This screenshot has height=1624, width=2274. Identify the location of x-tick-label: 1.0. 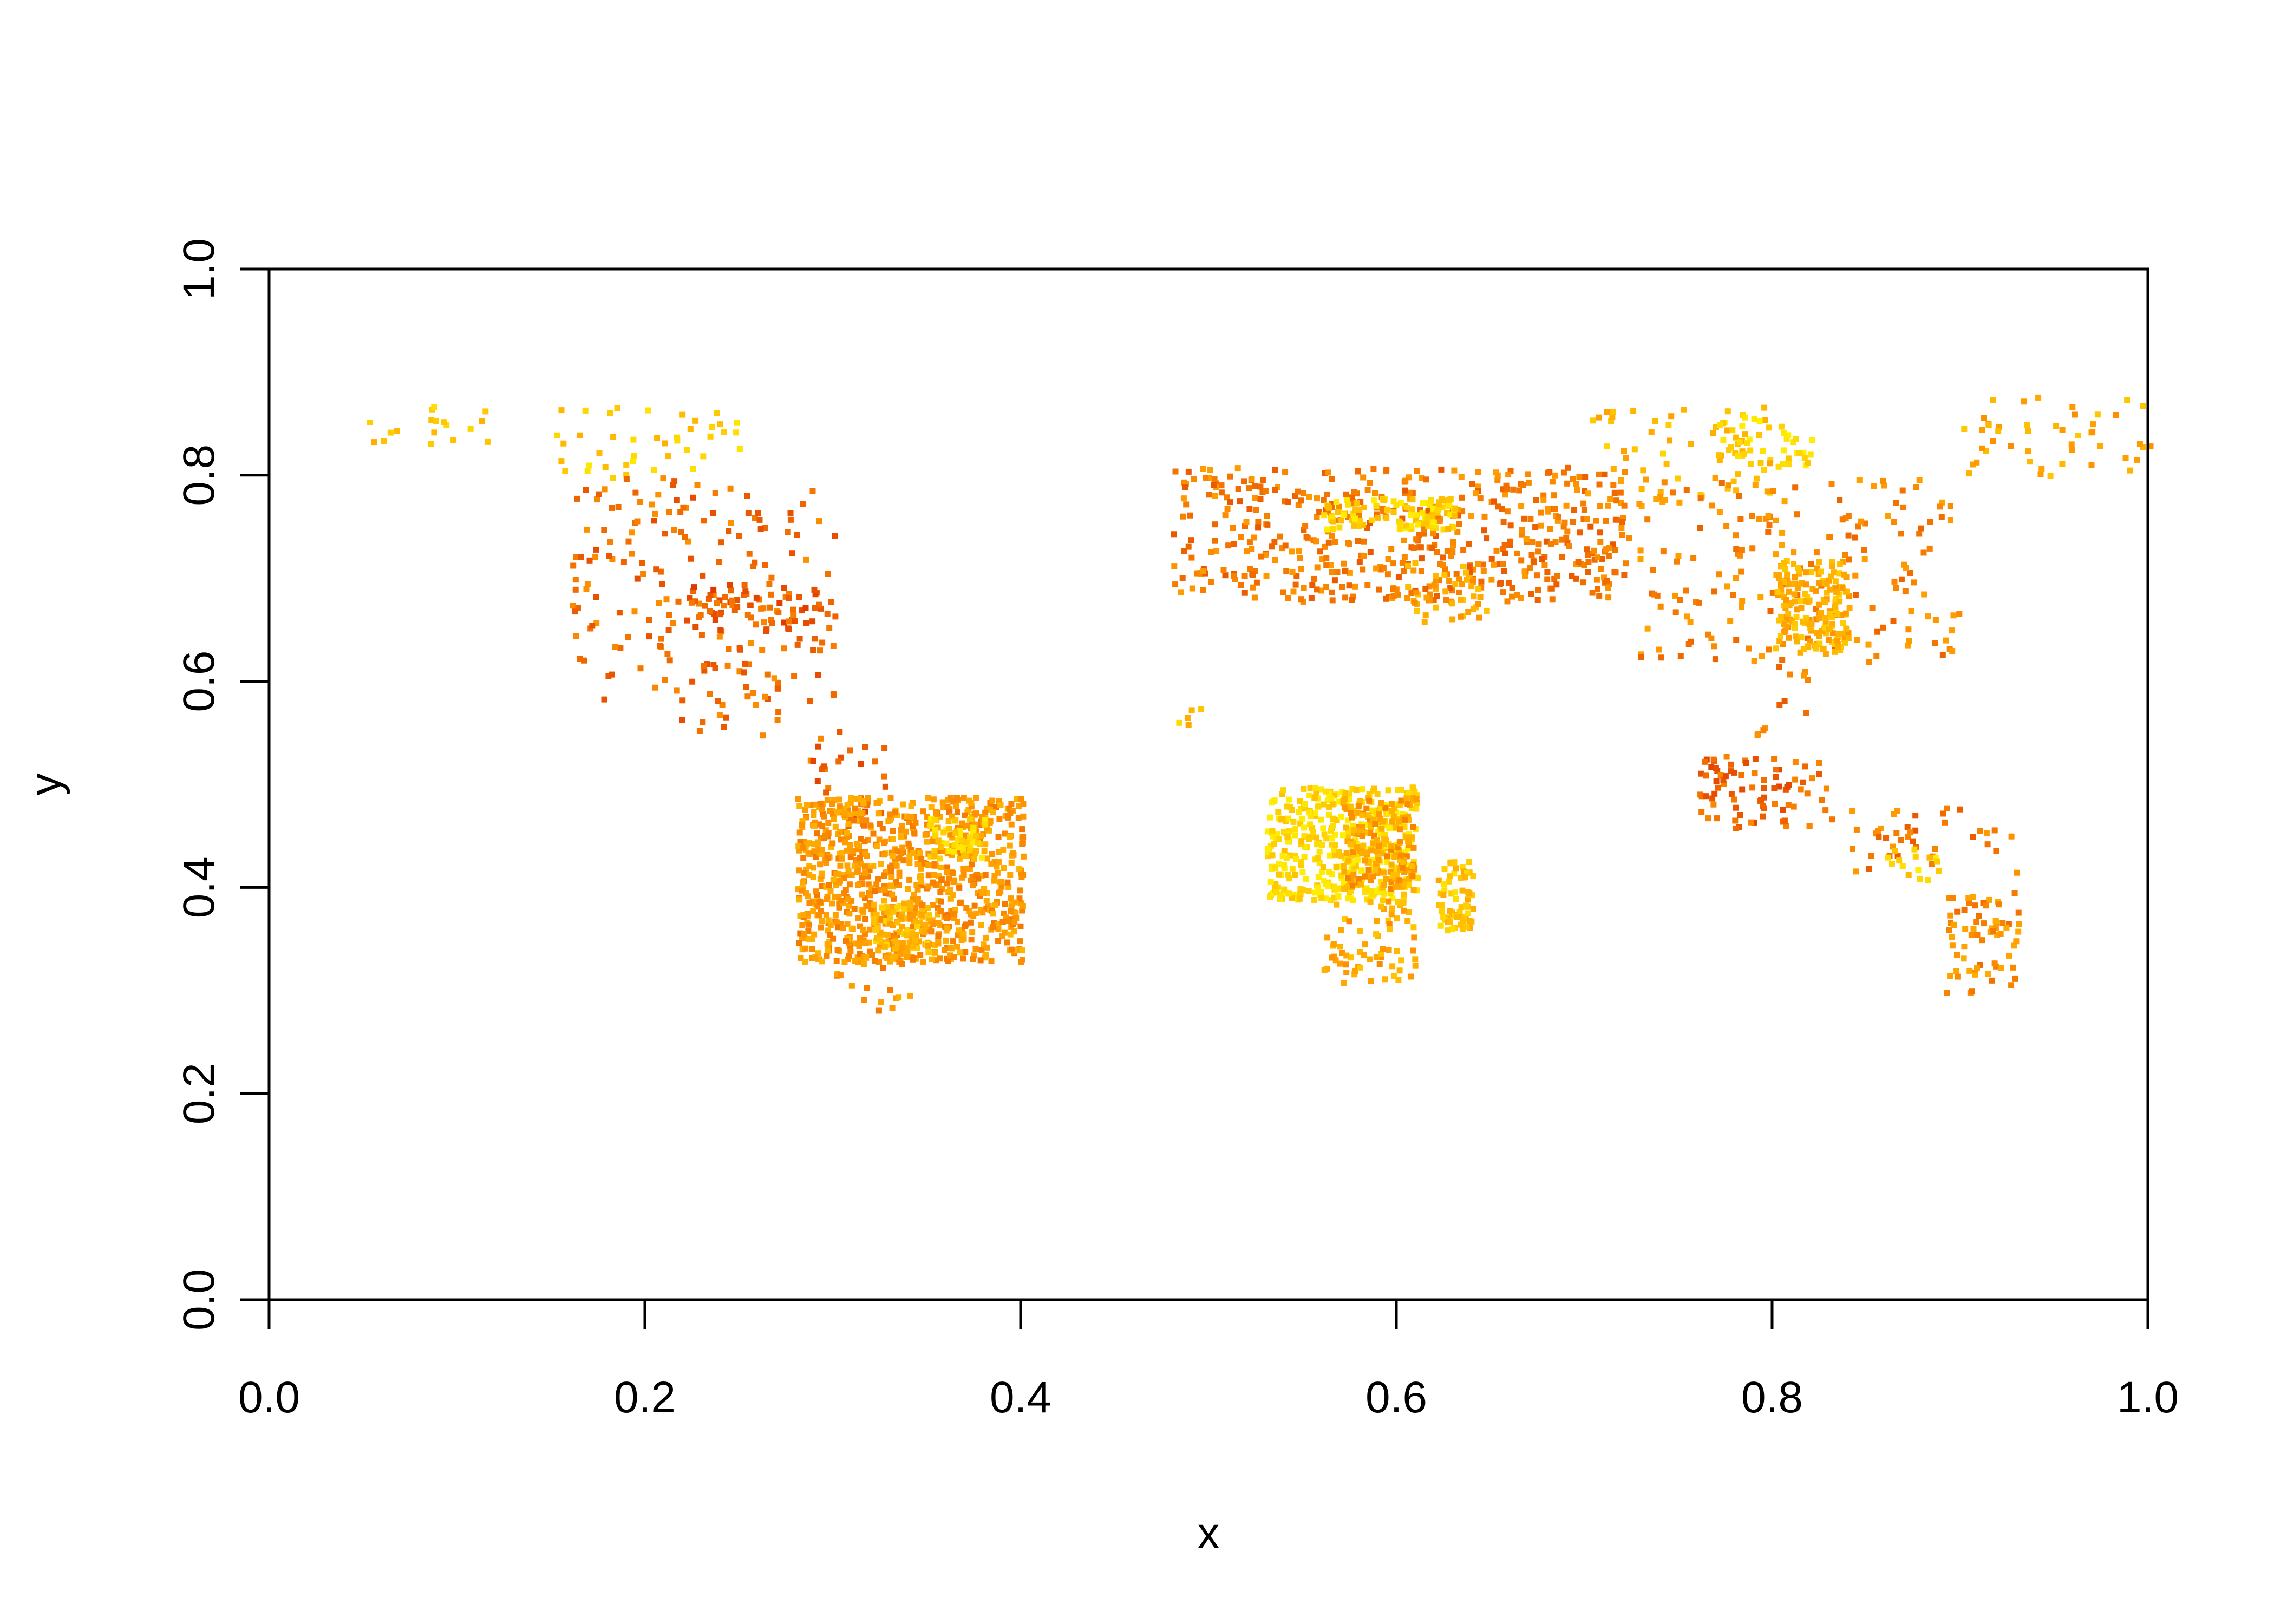
(2148, 1398).